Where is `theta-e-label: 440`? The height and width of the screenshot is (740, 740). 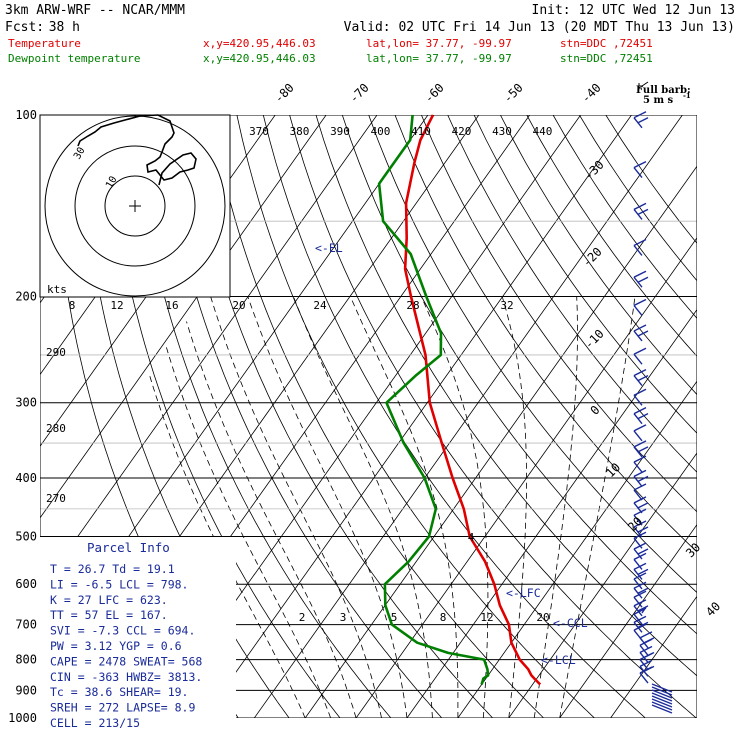
theta-e-label: 440 is located at coordinates (543, 131).